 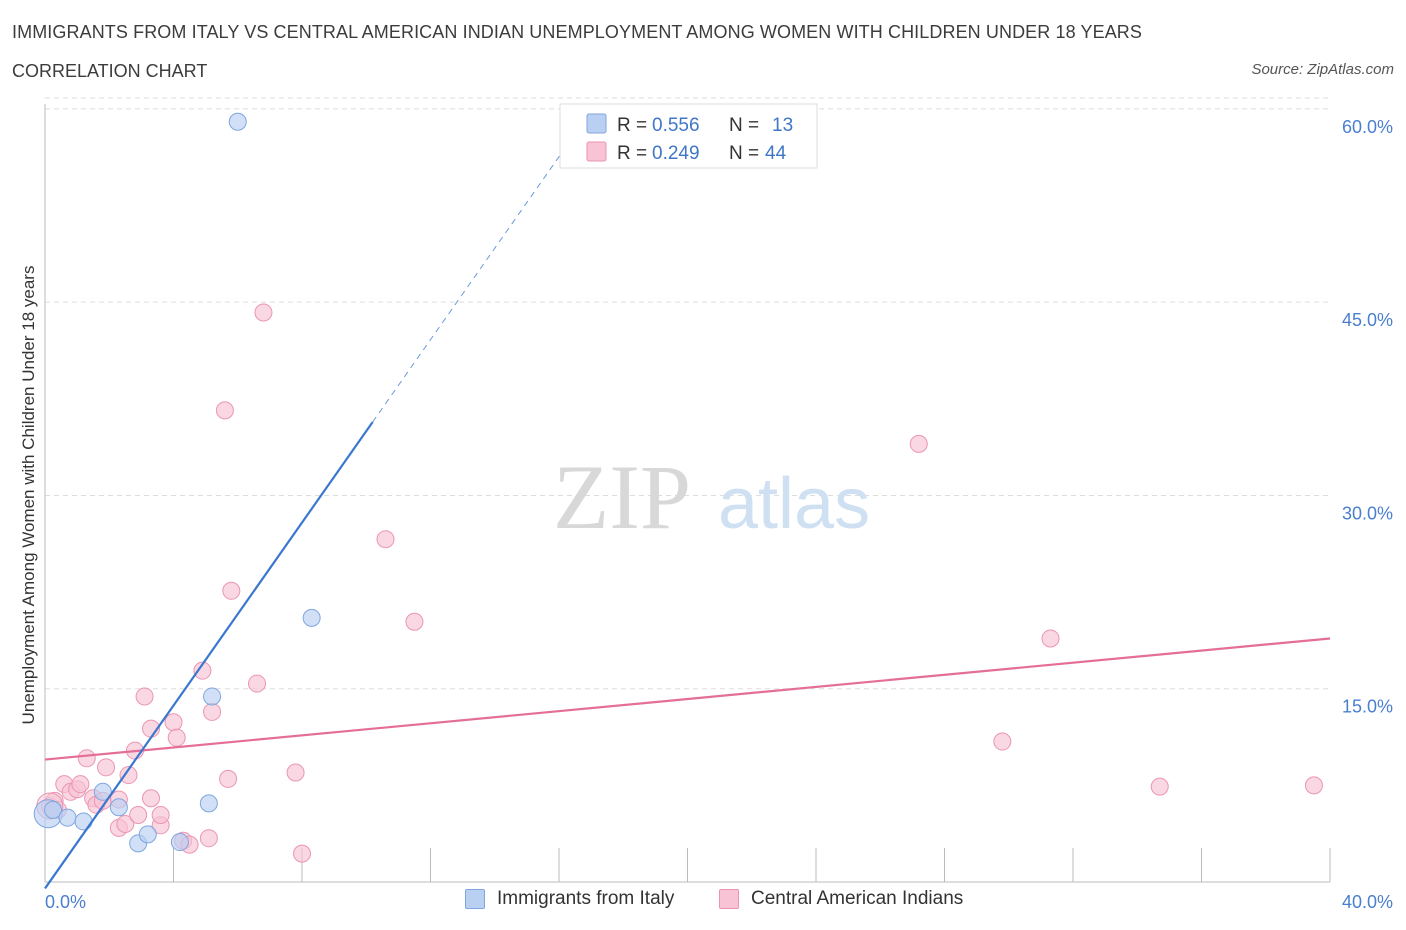 I want to click on trend-line-cai, so click(x=687, y=699).